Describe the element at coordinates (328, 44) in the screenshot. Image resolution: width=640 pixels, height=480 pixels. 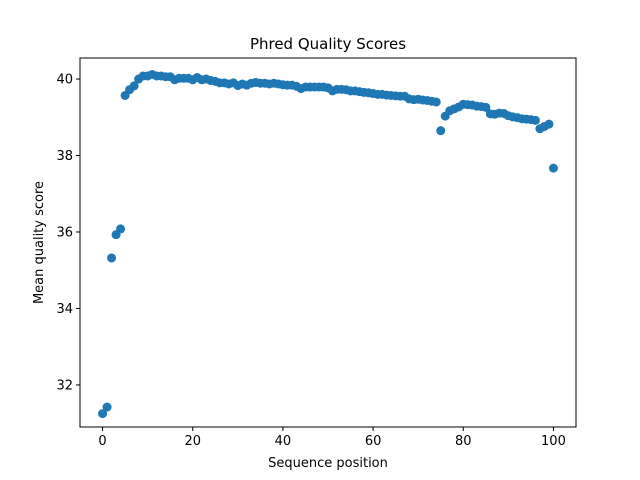
I see `chart-title: Phred Quality Scores` at that location.